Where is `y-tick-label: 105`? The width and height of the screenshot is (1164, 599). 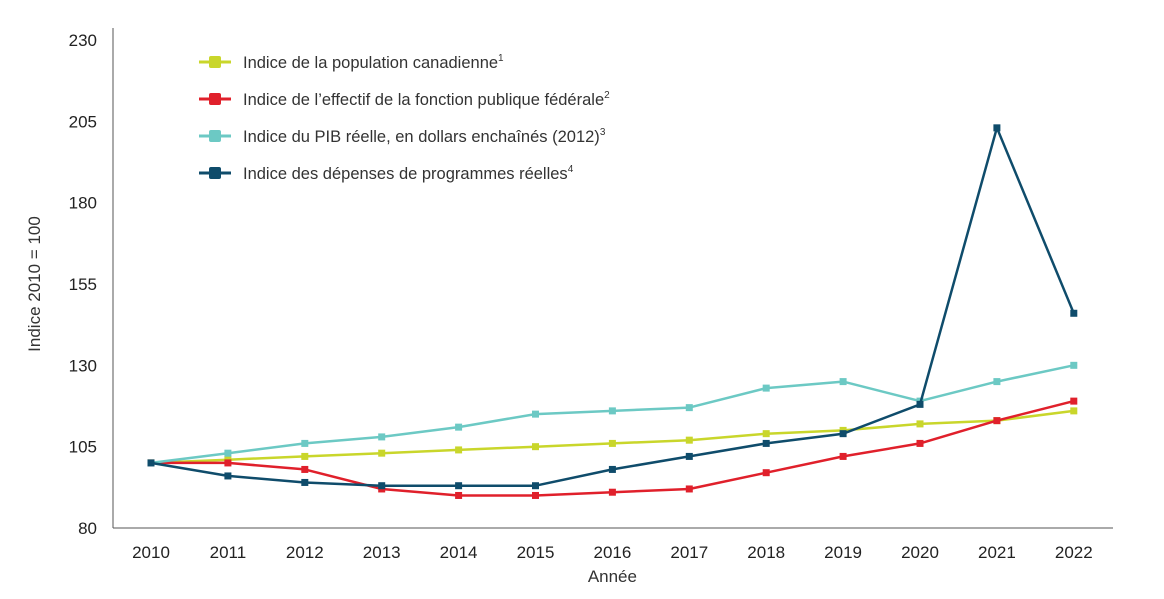 y-tick-label: 105 is located at coordinates (83, 447).